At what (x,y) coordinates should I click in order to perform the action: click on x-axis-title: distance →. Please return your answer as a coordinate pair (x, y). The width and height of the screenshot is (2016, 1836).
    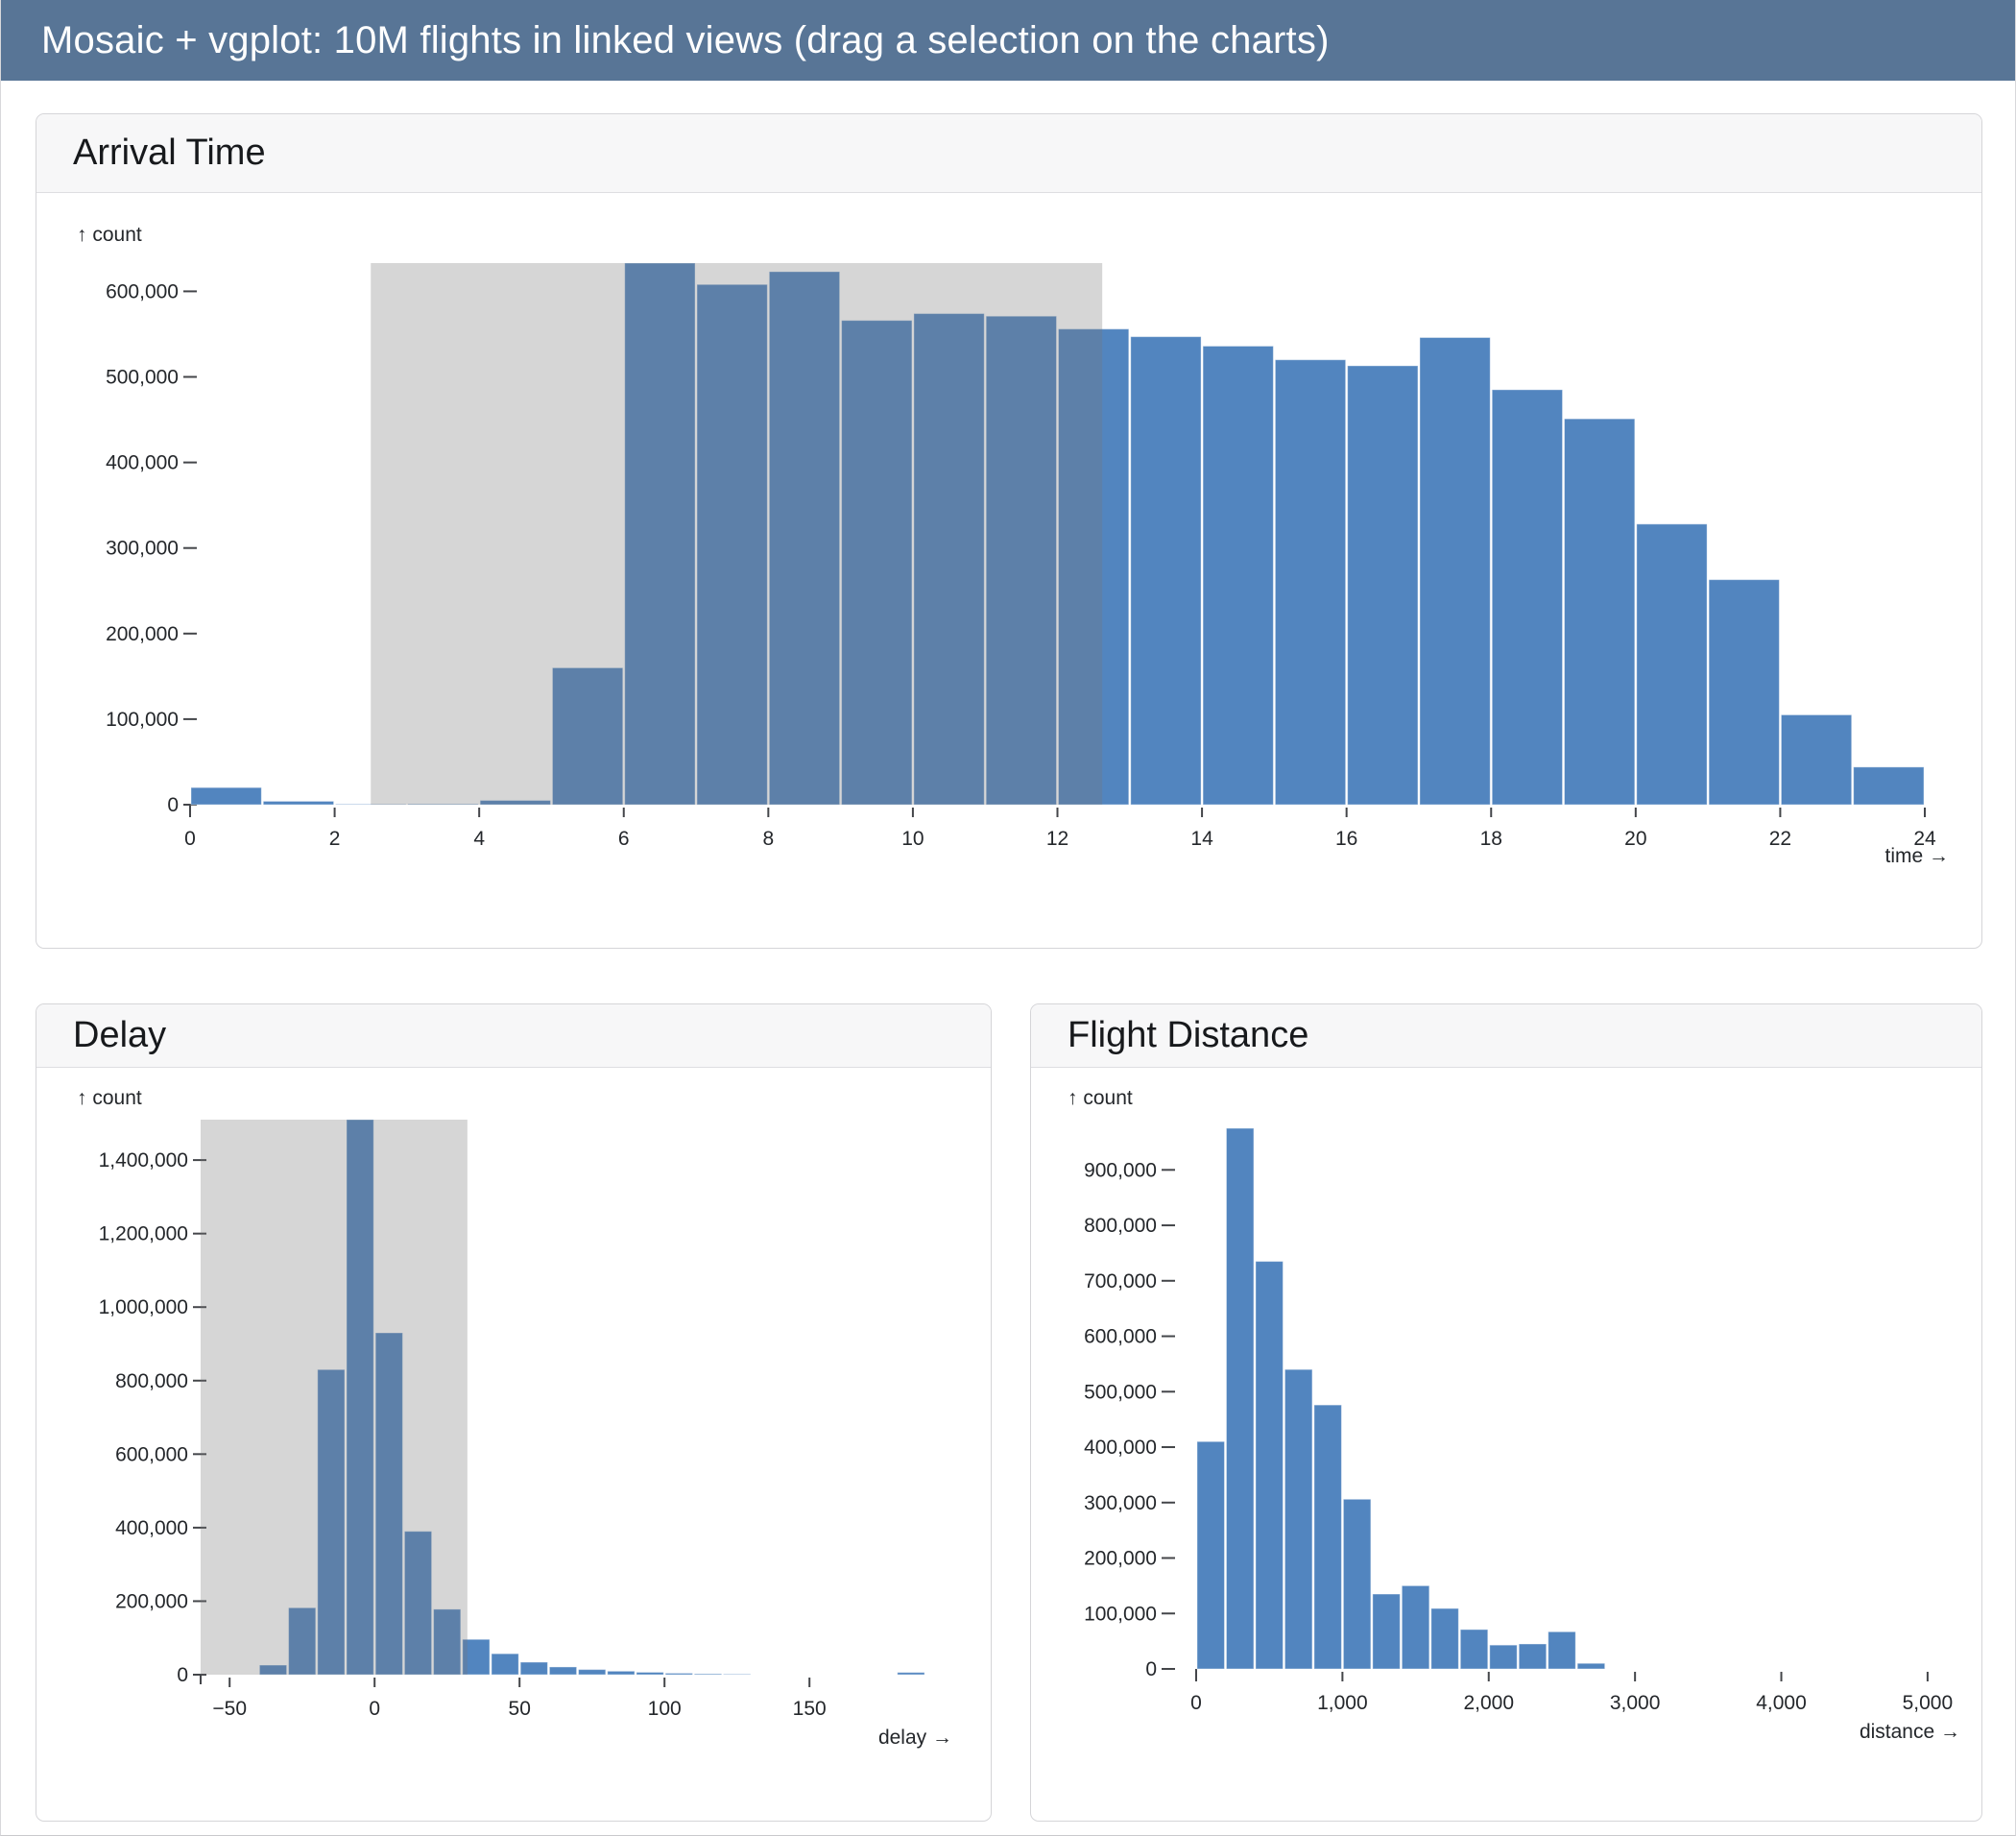
    Looking at the image, I should click on (1910, 1732).